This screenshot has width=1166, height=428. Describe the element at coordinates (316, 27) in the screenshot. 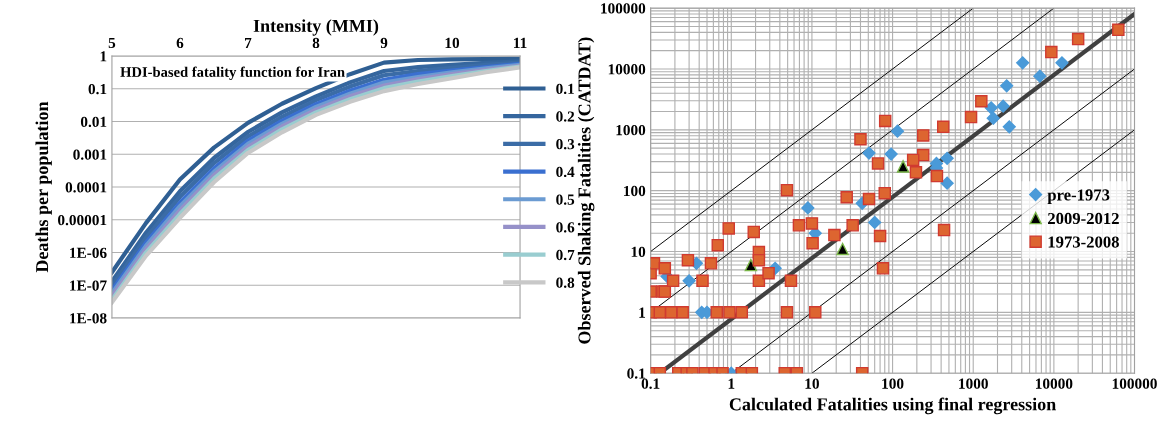

I see `x-axis-title: Intensity (MMI)` at that location.